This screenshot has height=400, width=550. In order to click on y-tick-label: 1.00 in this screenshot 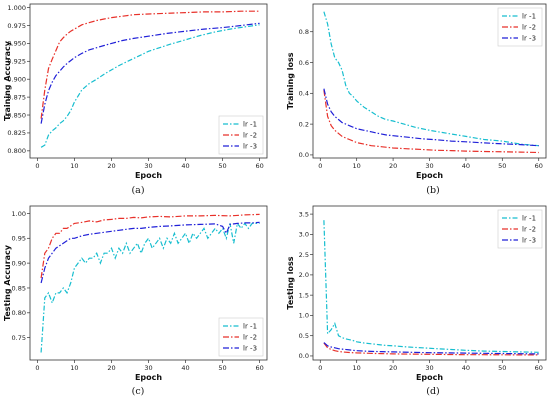, I will do `click(19, 214)`.